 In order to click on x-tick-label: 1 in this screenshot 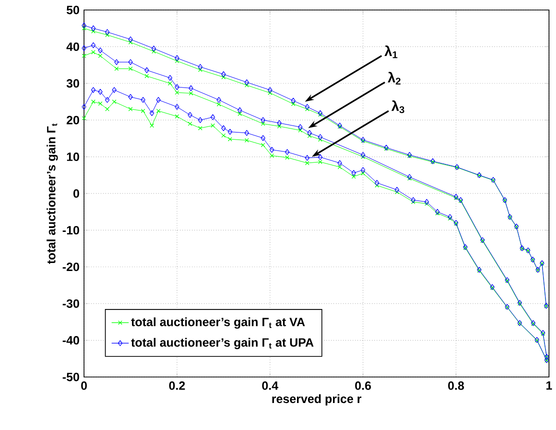, I will do `click(549, 385)`.